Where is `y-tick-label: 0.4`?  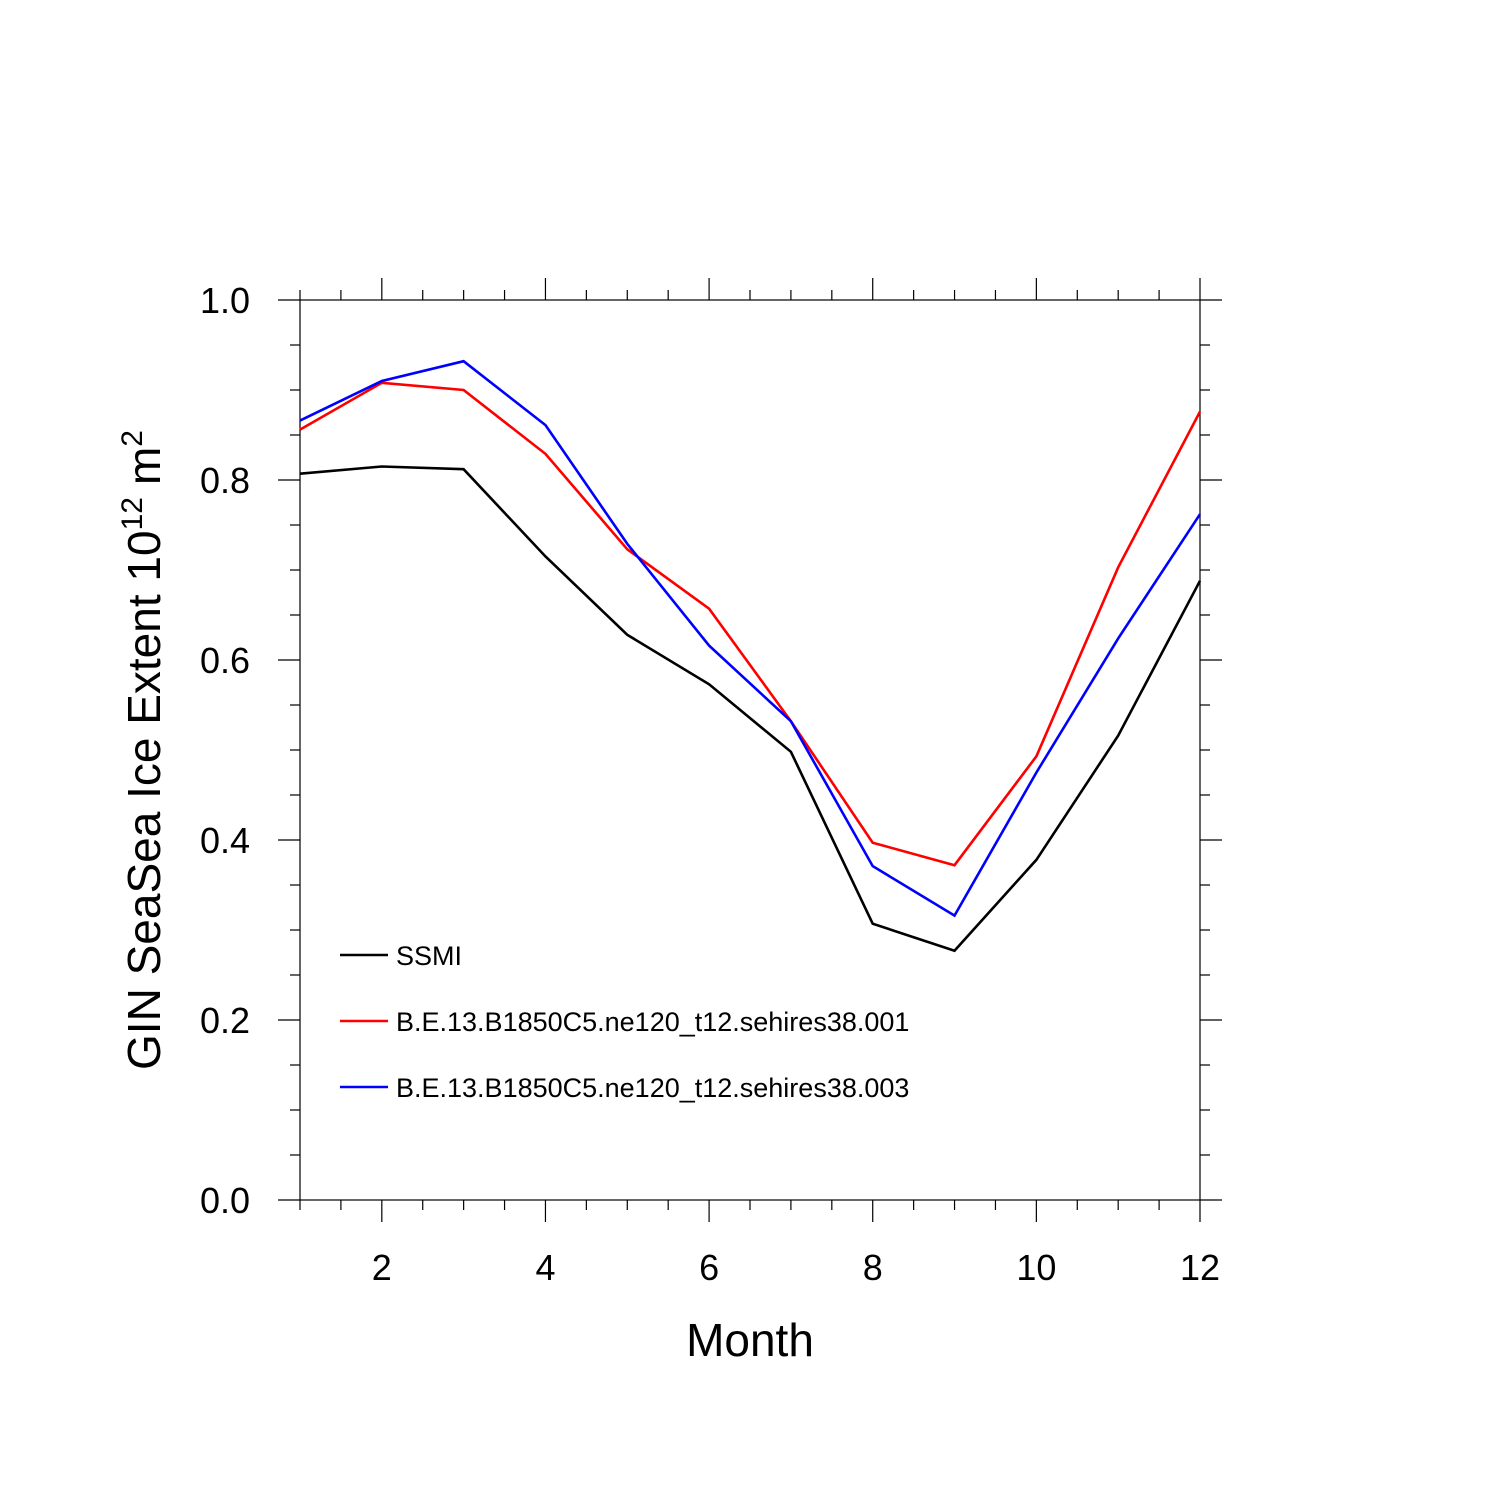
y-tick-label: 0.4 is located at coordinates (225, 840).